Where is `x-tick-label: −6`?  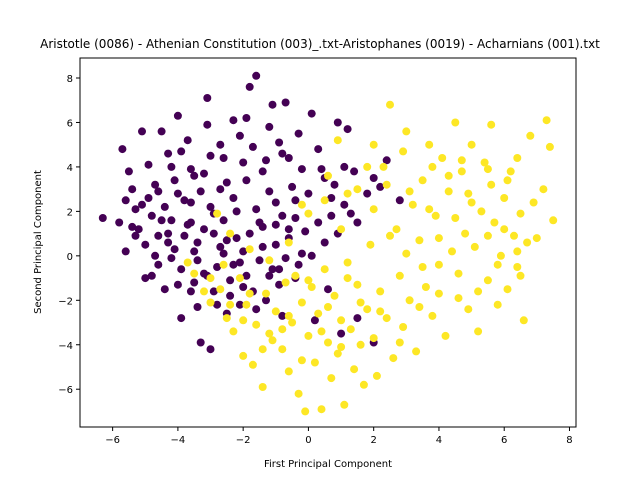
x-tick-label: −6 is located at coordinates (112, 440).